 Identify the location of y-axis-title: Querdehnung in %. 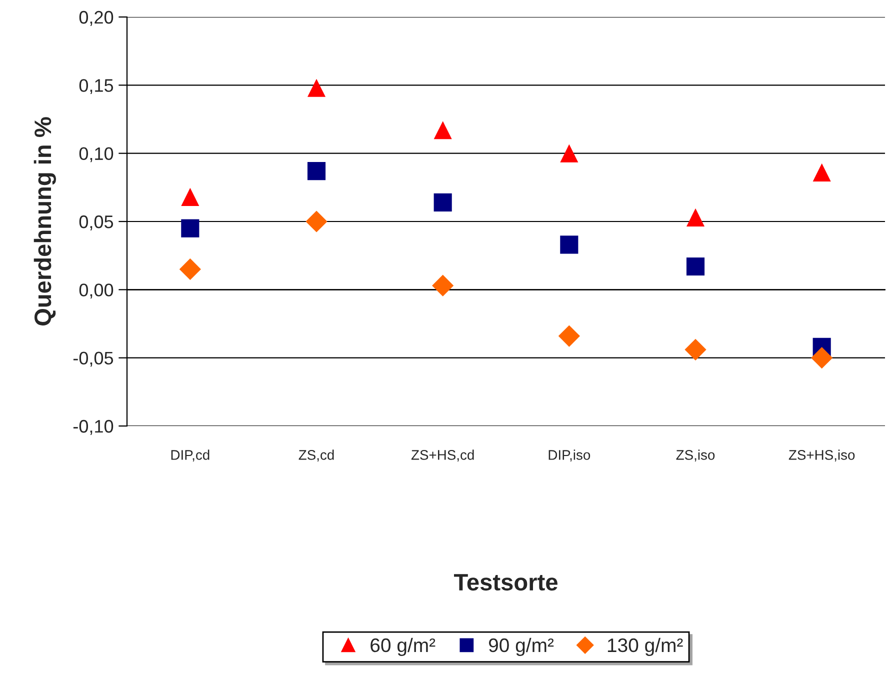
(45, 221).